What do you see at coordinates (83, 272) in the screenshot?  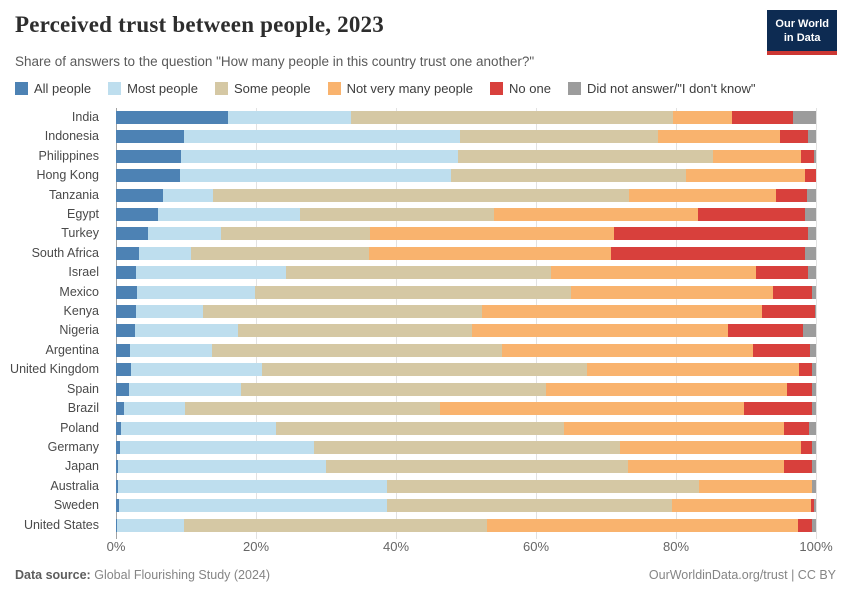 I see `country-label-israel: Israel` at bounding box center [83, 272].